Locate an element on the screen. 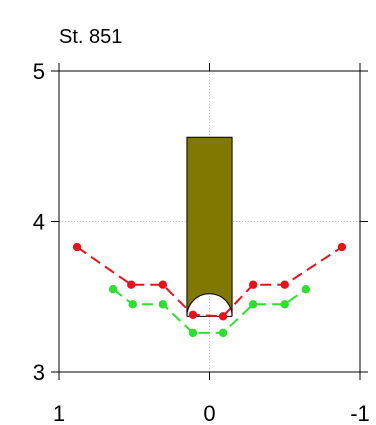 This screenshot has height=425, width=376. x-tick-label: 1 is located at coordinates (59, 413).